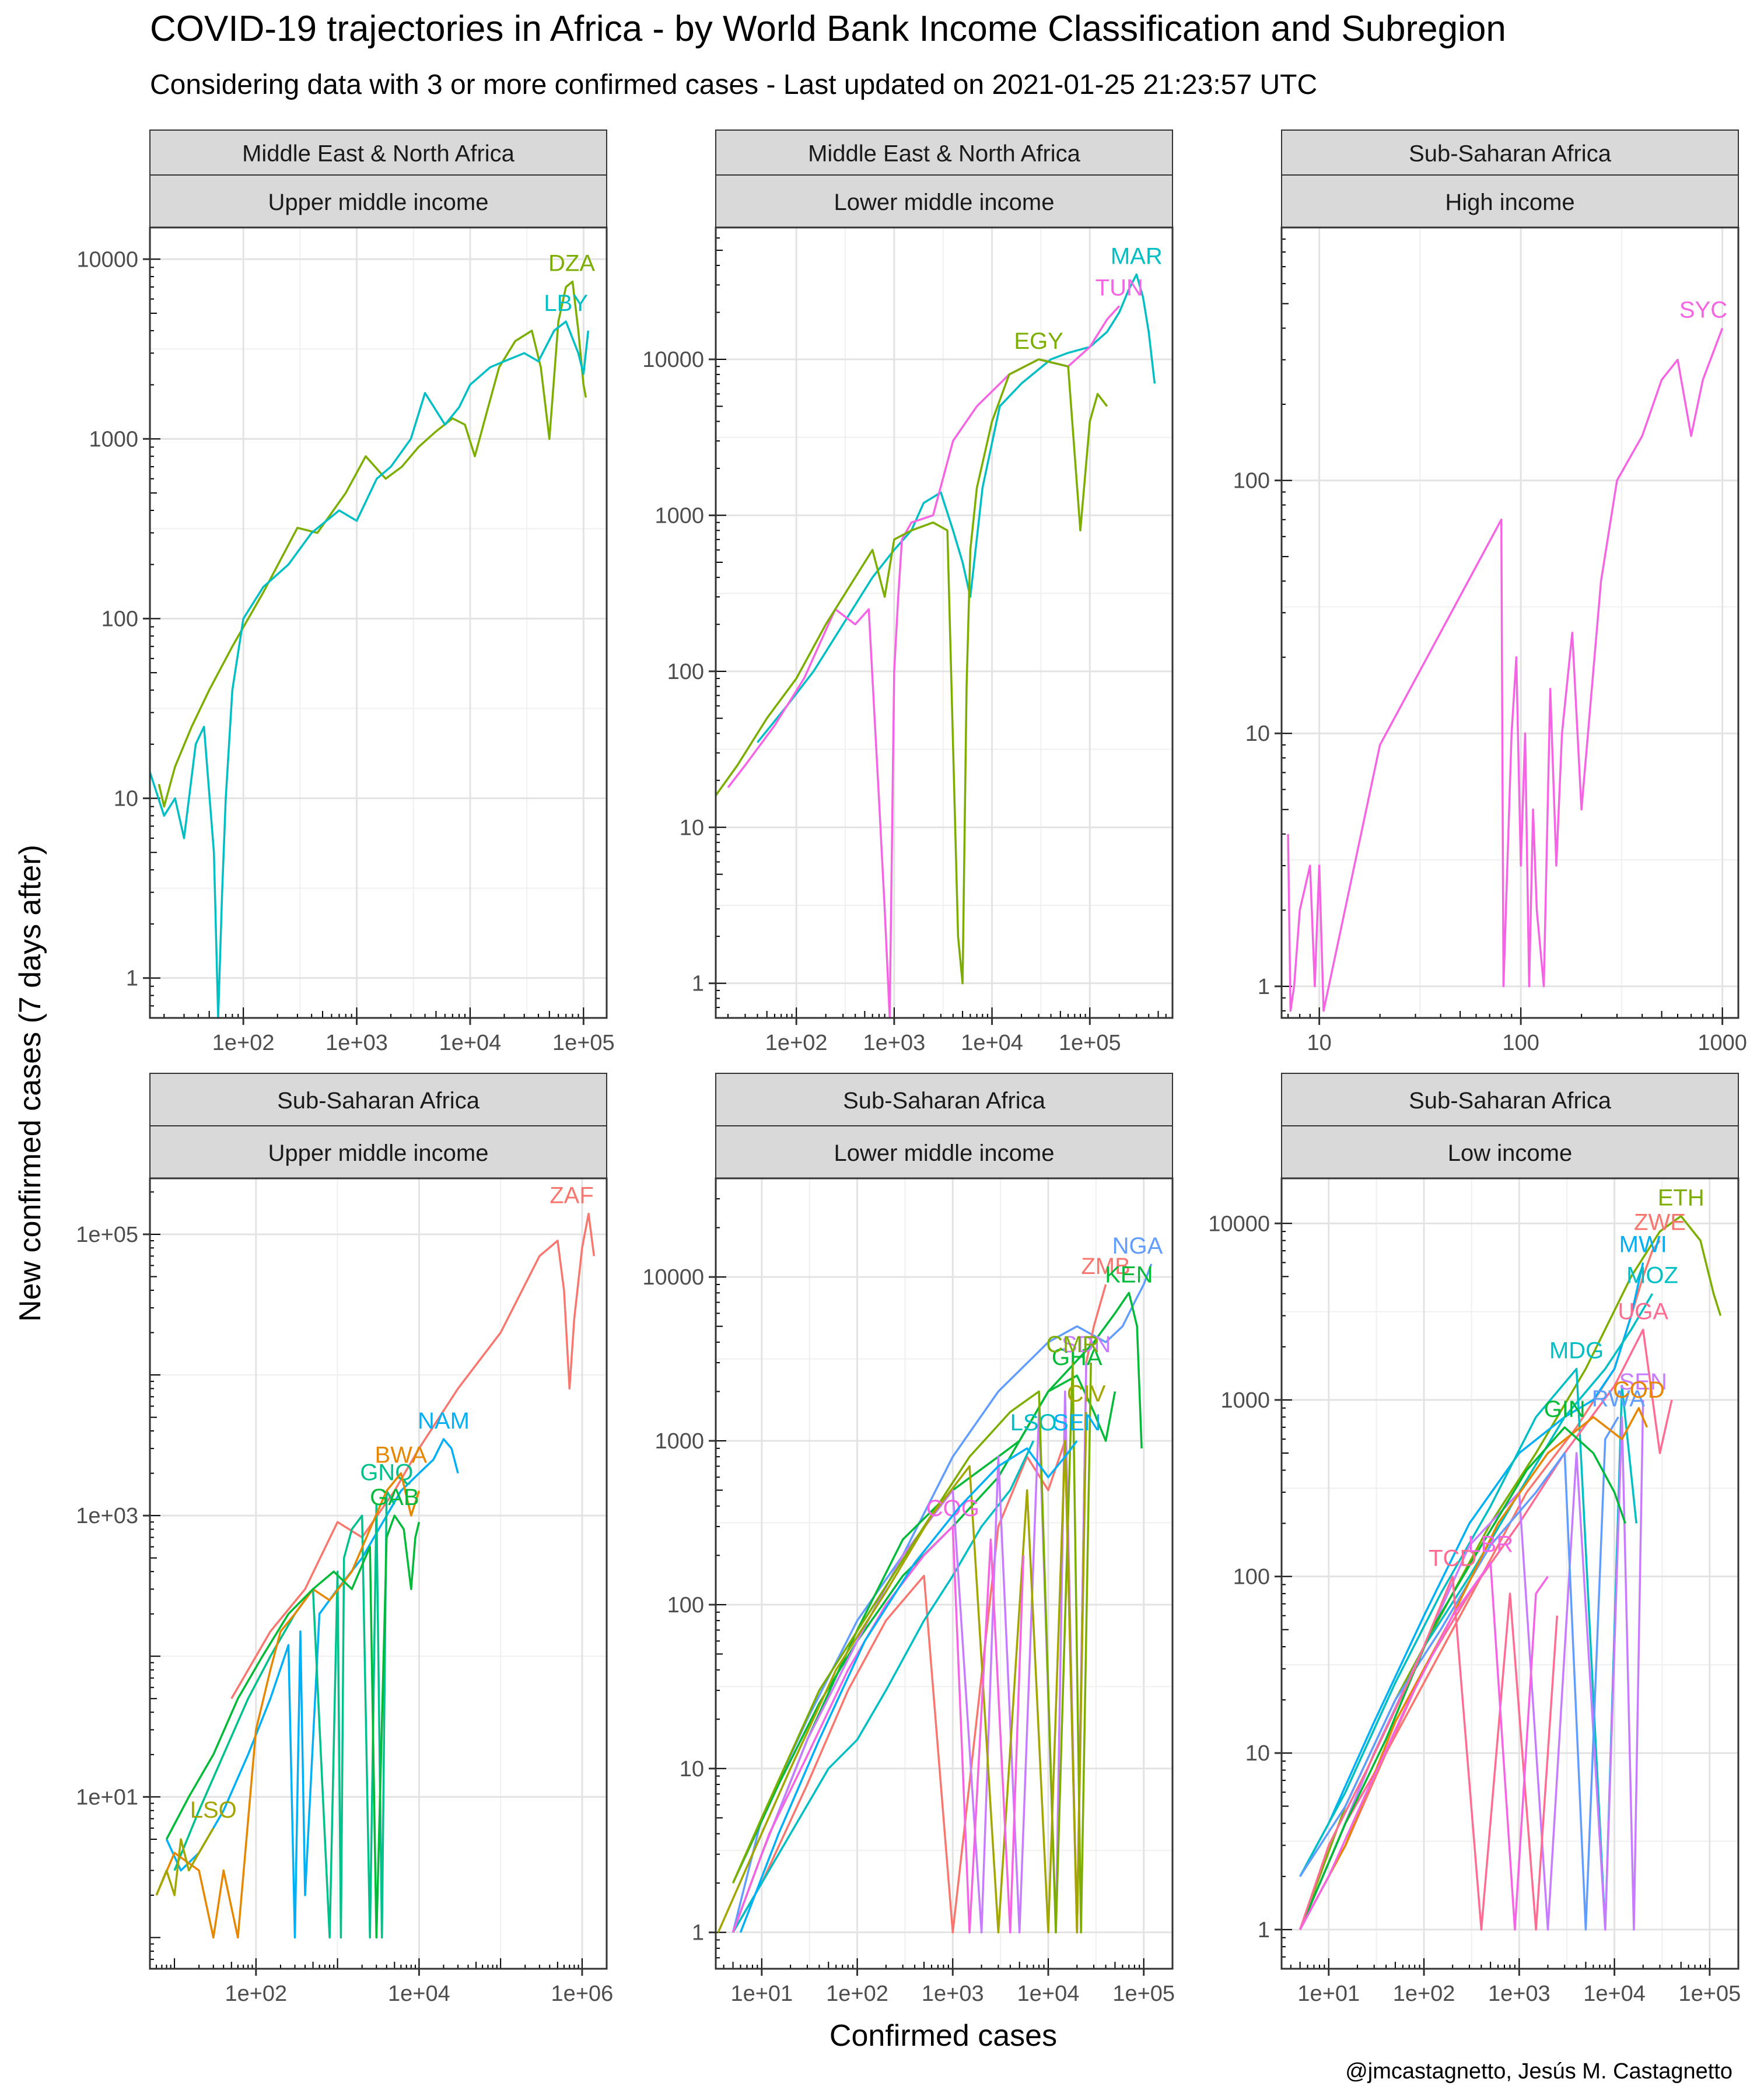  What do you see at coordinates (1033, 1423) in the screenshot?
I see `series-label-lso: LSO` at bounding box center [1033, 1423].